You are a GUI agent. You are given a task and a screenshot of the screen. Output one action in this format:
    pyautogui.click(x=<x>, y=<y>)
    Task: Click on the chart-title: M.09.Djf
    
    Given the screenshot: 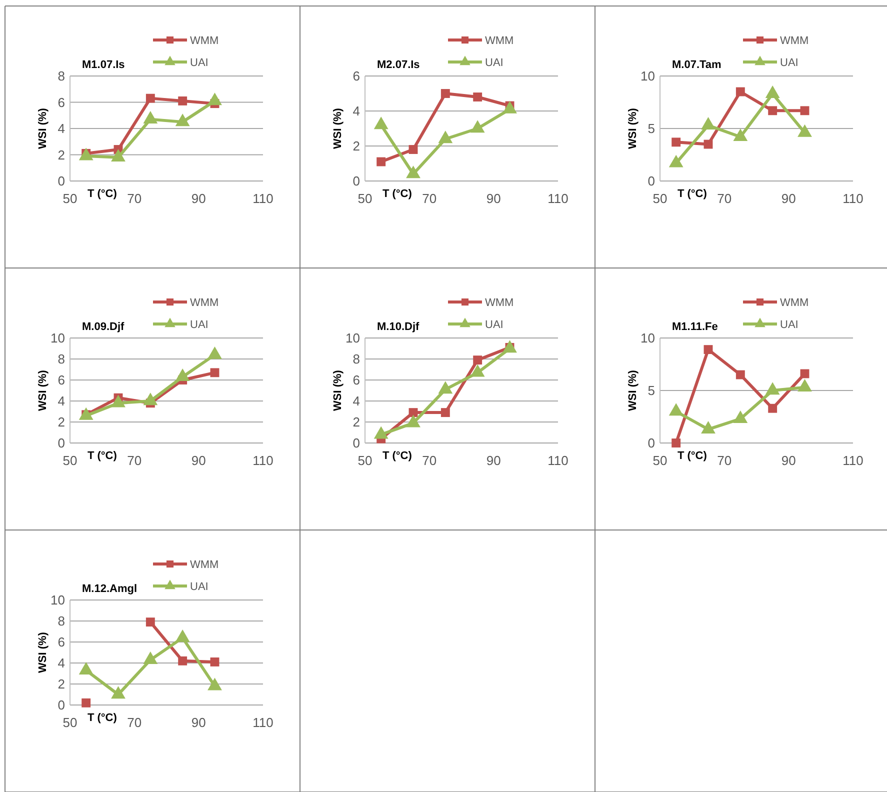 What is the action you would take?
    pyautogui.click(x=103, y=327)
    